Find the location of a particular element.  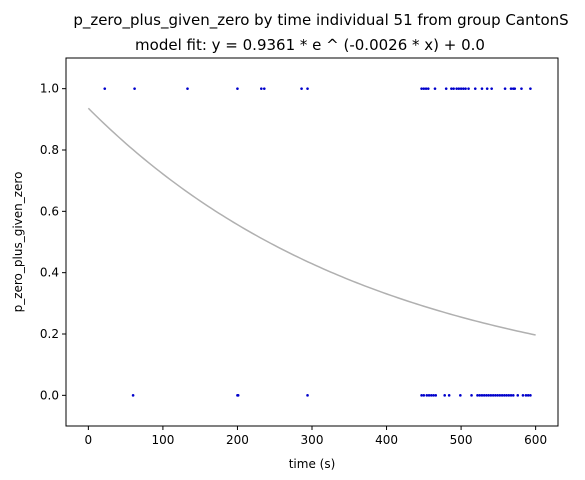

y-axis-label: p_zero_plus_given_zero is located at coordinates (18, 242).